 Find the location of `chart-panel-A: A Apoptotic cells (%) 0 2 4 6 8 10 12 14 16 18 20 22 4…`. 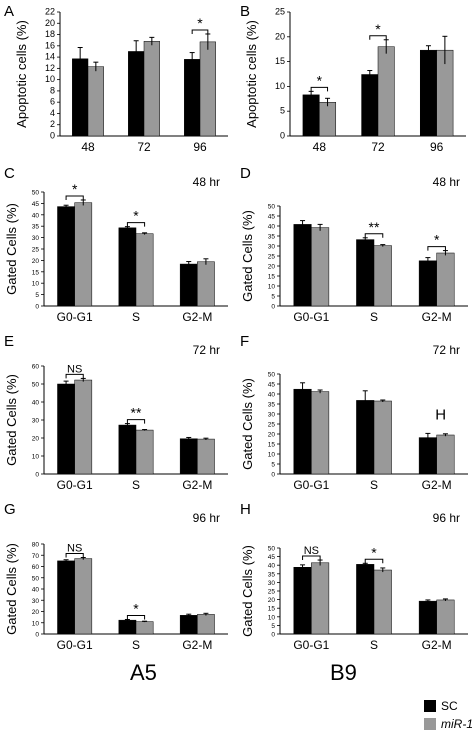

chart-panel-A: A Apoptotic cells (%) 0 2 4 6 8 10 12 14 16 18 20 22 4… is located at coordinates (118, 81).